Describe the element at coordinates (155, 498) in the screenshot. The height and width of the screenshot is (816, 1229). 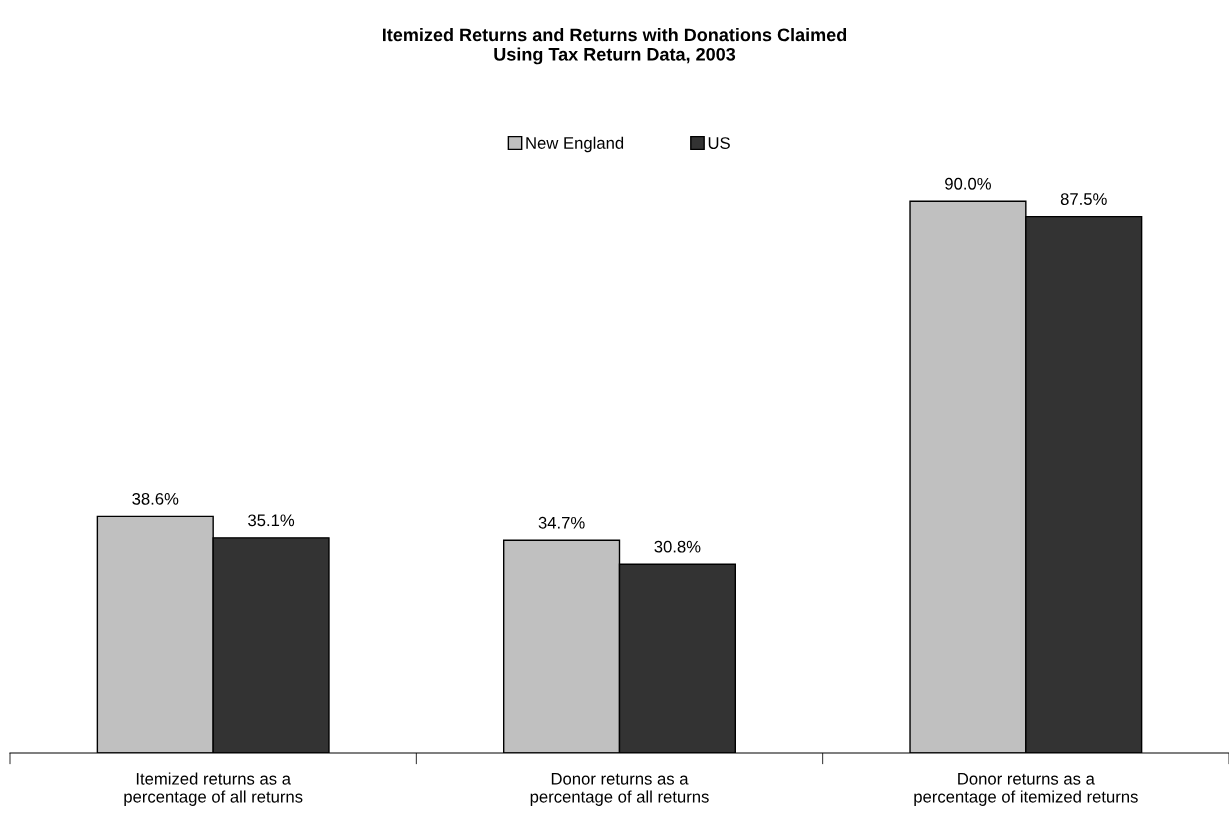
I see `data-label: 38.6%` at that location.